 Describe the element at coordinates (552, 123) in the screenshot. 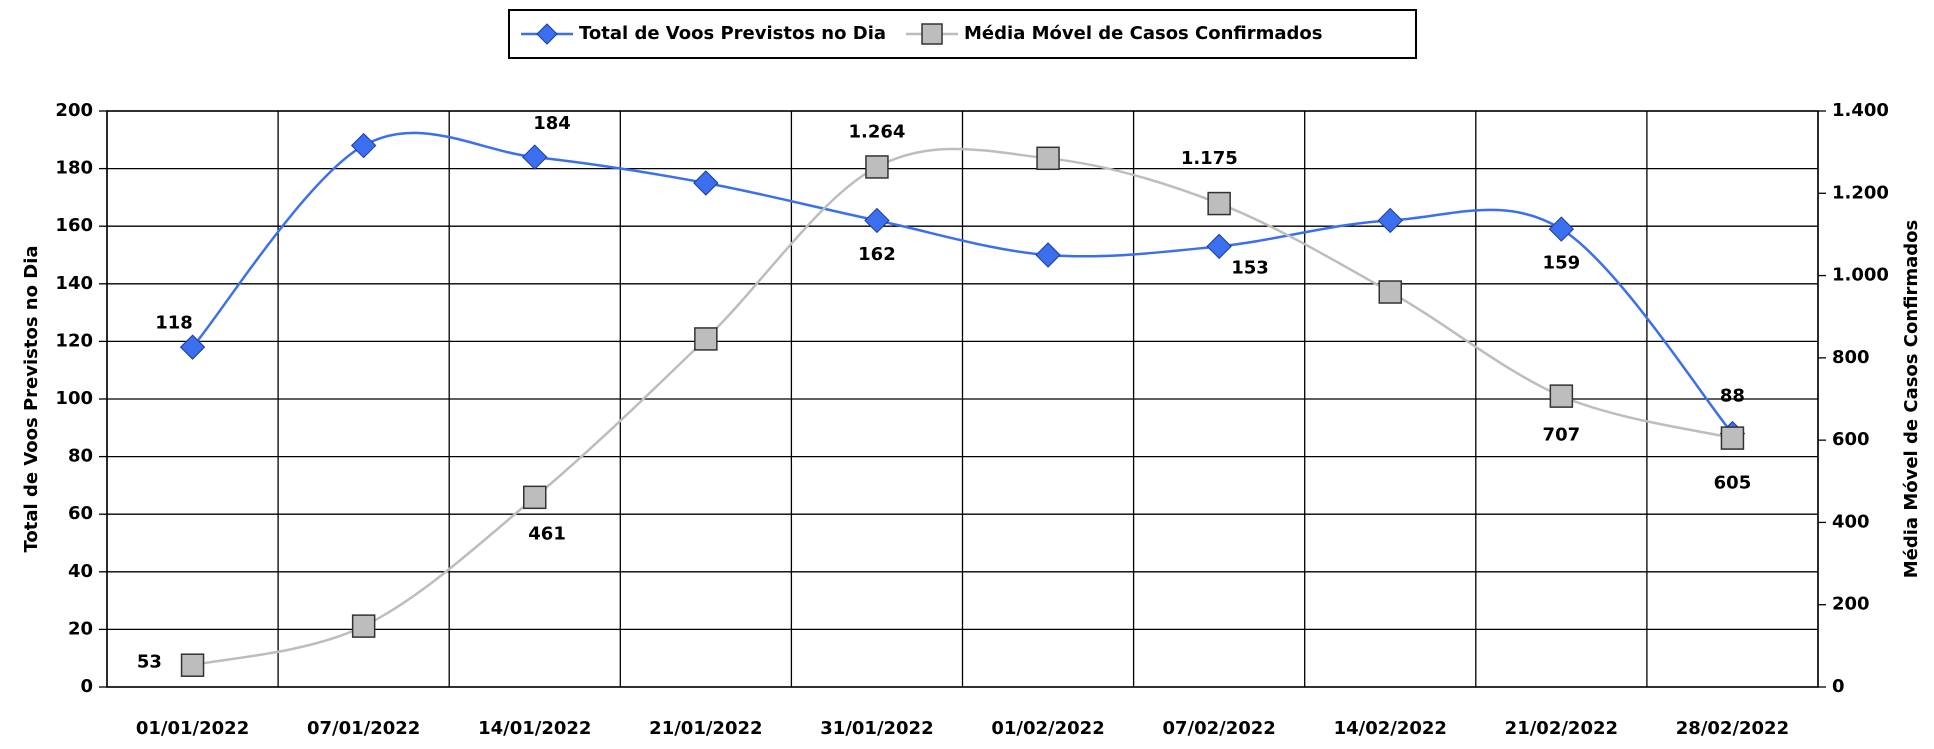

I see `data-label: 184` at that location.